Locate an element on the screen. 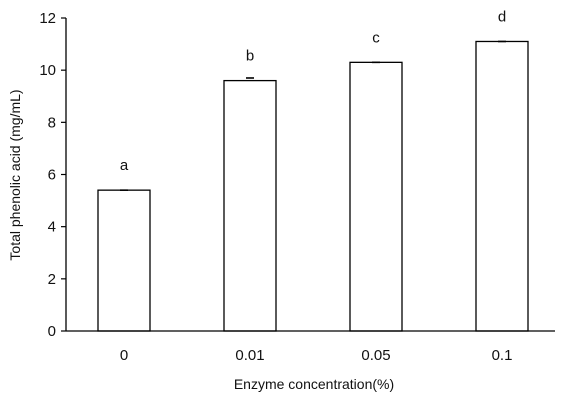  y-axis-ticks: 0 2 4 6 8 10 12 is located at coordinates (52, 175).